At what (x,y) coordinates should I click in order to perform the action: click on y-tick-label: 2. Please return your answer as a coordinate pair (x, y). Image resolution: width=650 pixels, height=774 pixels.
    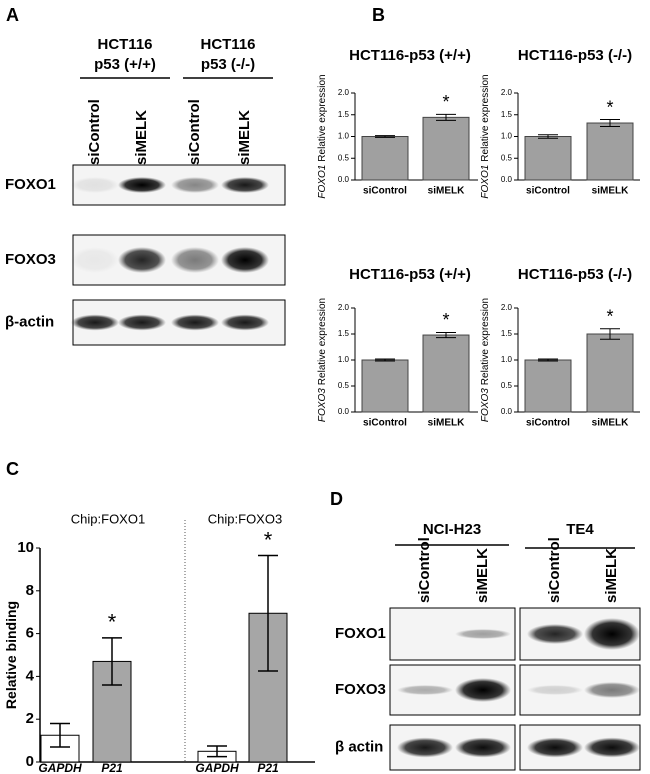
    Looking at the image, I should click on (30, 718).